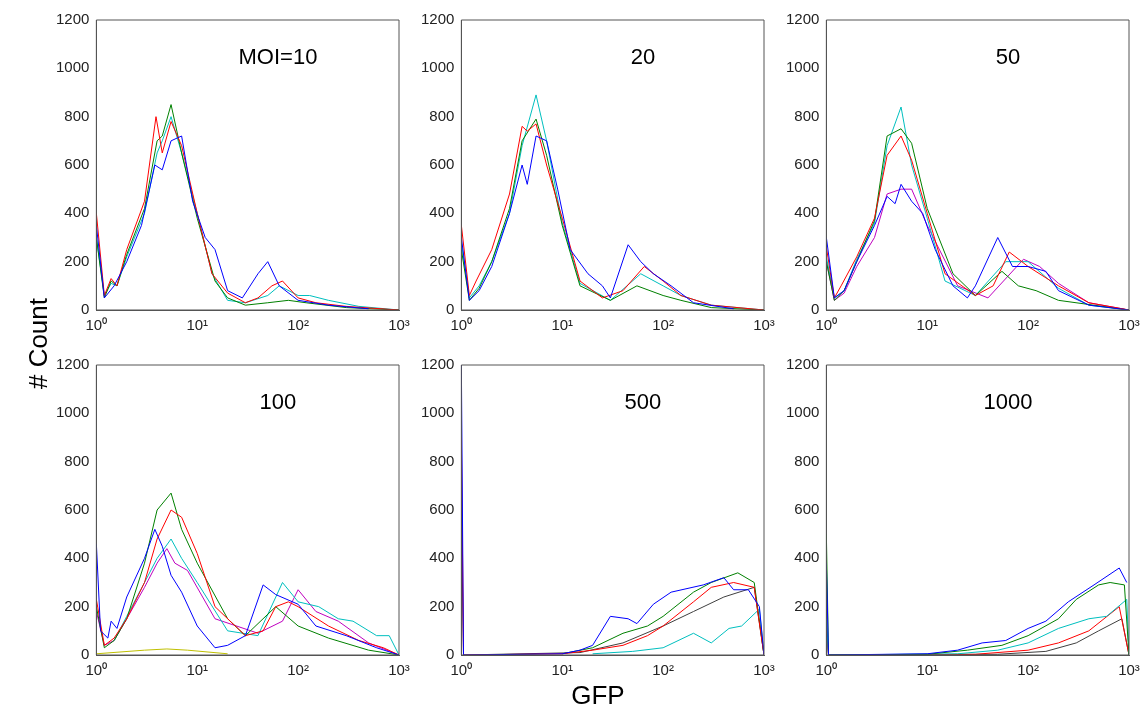 The image size is (1148, 717). Describe the element at coordinates (643, 56) in the screenshot. I see `annotation: 20` at that location.